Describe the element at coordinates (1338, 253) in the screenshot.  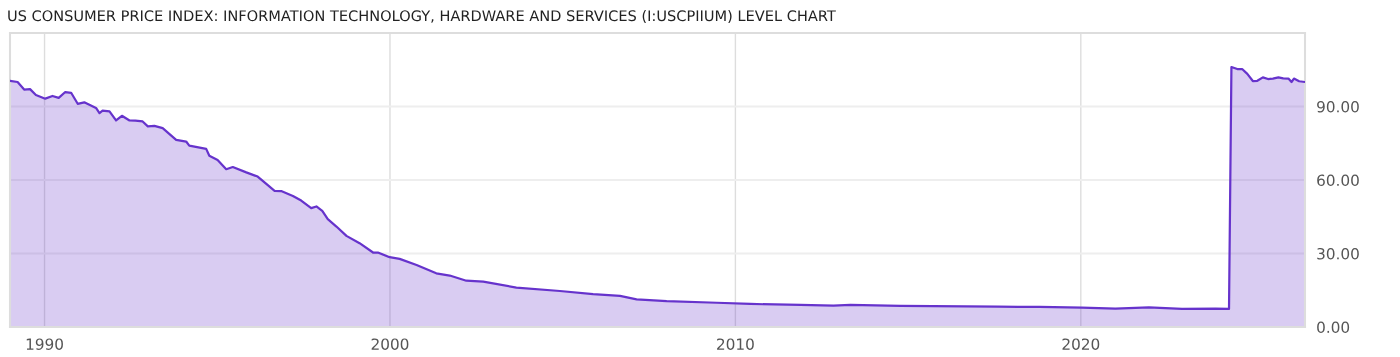
I see `y-tick-label: 30.00` at that location.